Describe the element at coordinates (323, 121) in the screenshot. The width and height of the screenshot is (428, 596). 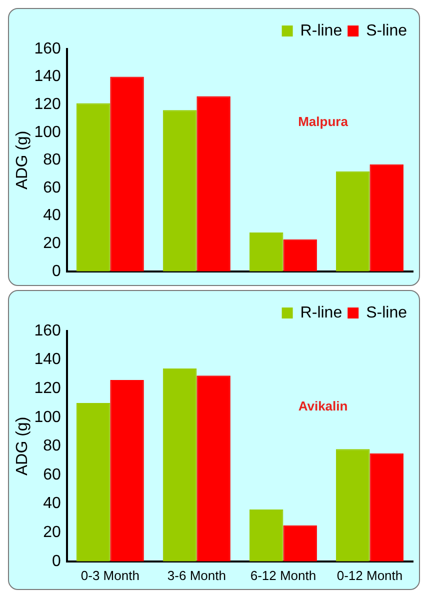
I see `annotation: Malpura` at that location.